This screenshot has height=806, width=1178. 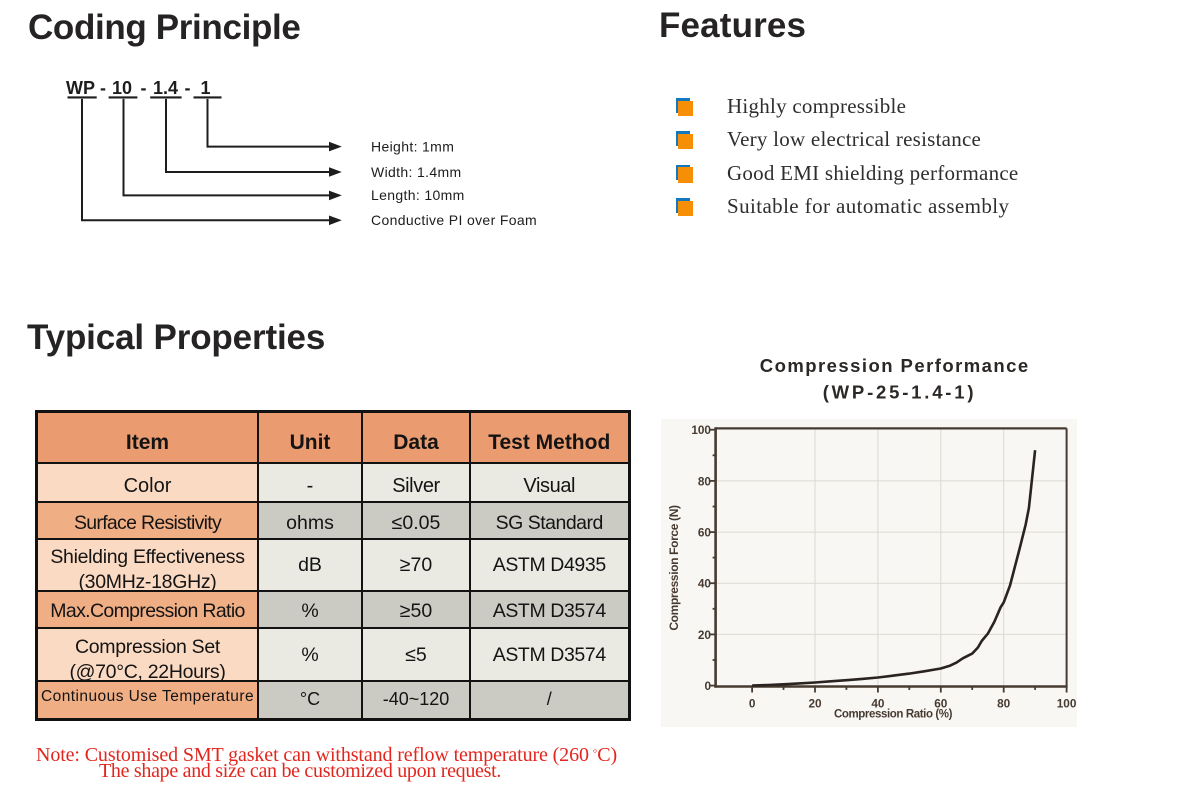 What do you see at coordinates (165, 88) in the screenshot?
I see `svg-text: 1.4` at bounding box center [165, 88].